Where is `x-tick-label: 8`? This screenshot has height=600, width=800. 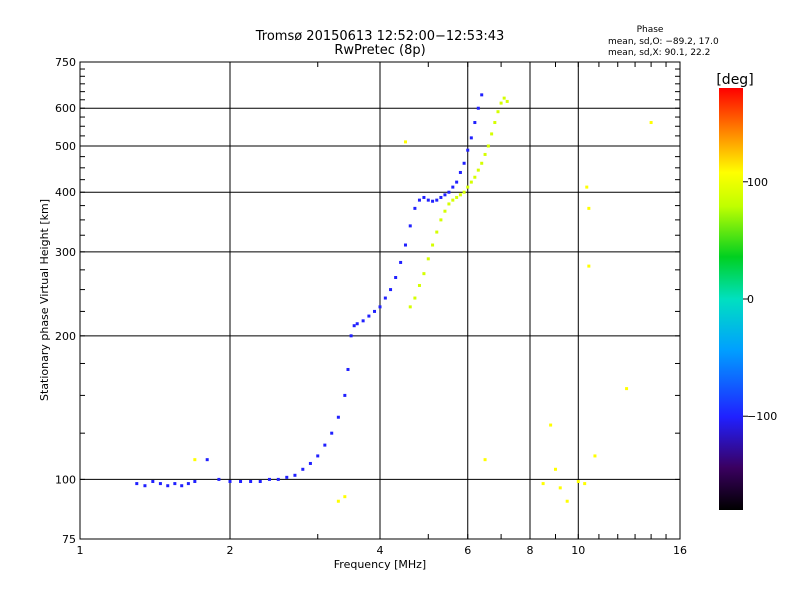 x-tick-label: 8 is located at coordinates (530, 550).